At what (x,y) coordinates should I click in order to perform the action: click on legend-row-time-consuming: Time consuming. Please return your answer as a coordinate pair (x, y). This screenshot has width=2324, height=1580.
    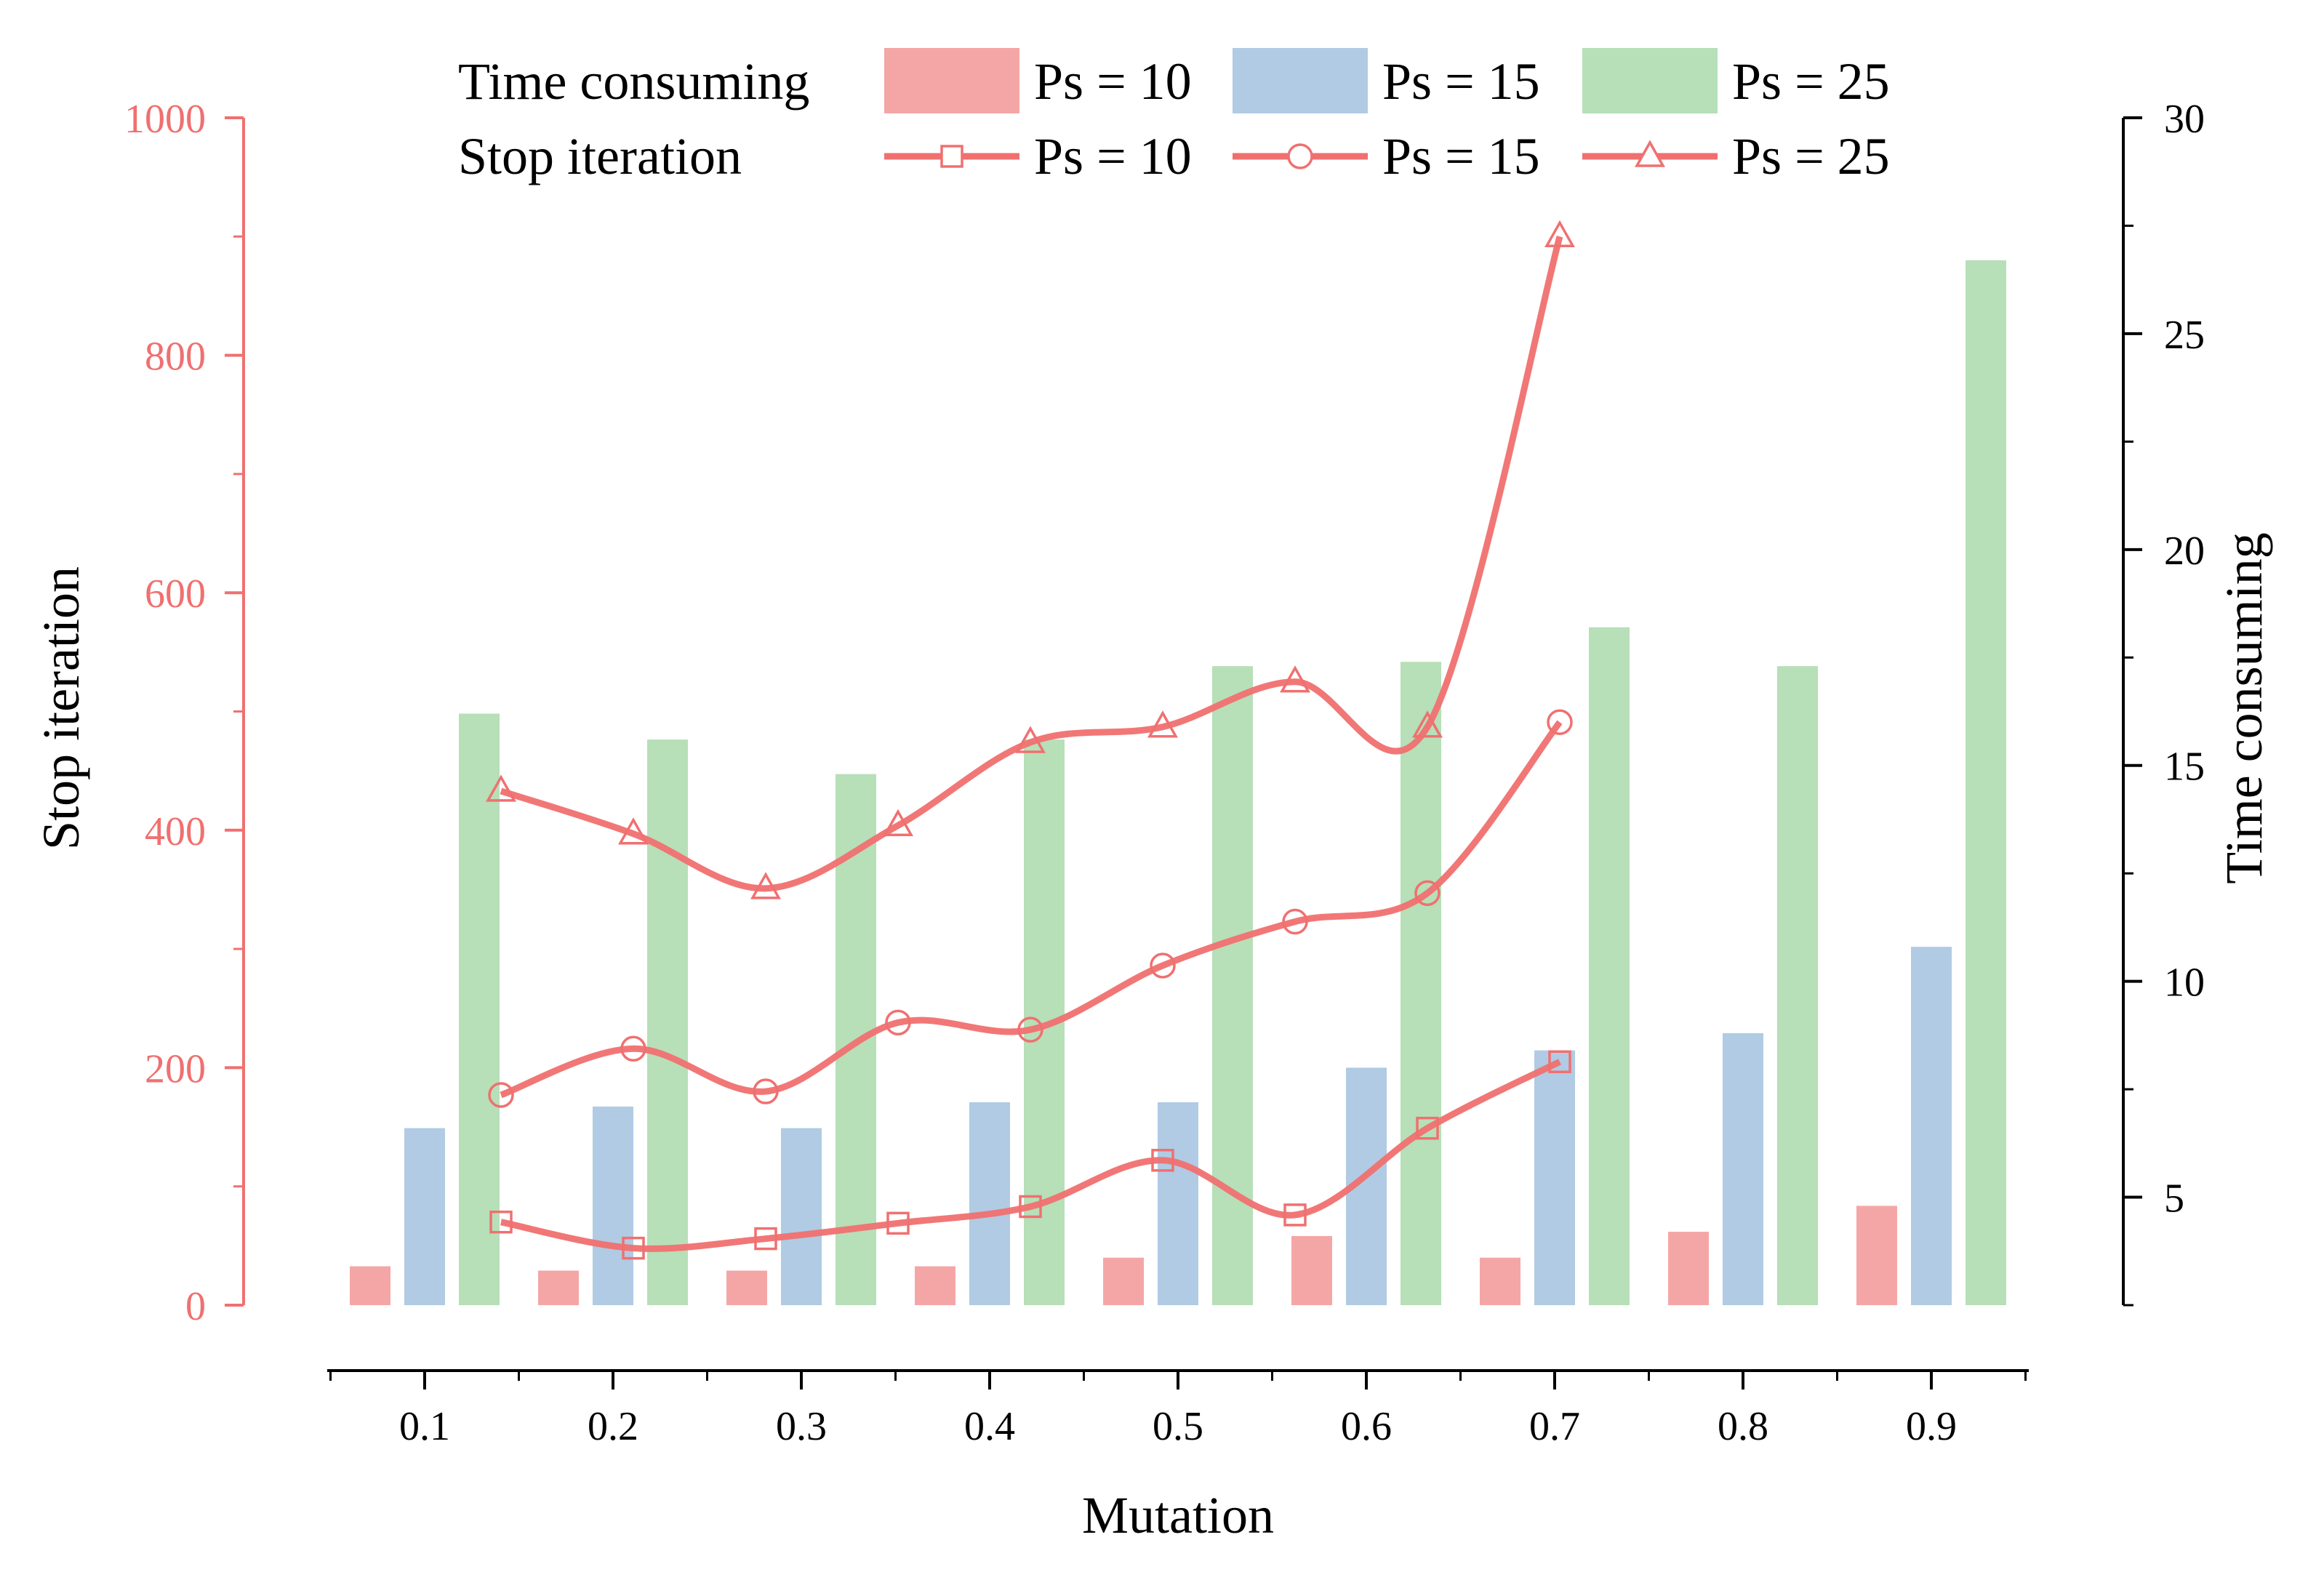
    Looking at the image, I should click on (633, 82).